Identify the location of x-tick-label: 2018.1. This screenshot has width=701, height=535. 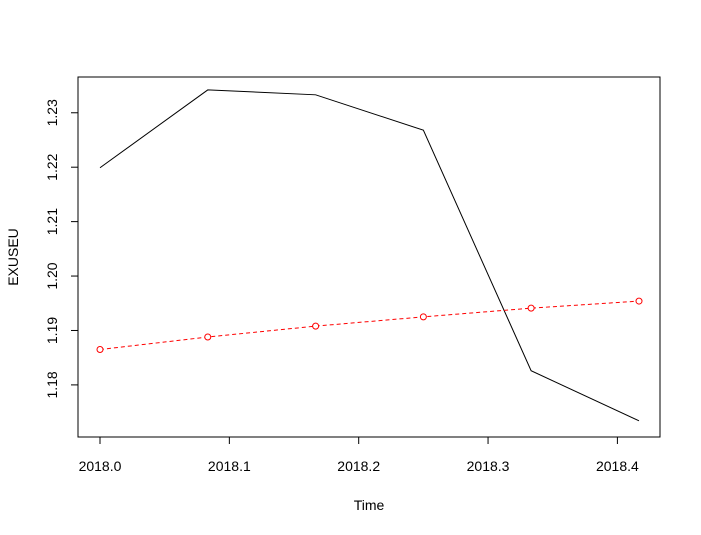
(229, 466).